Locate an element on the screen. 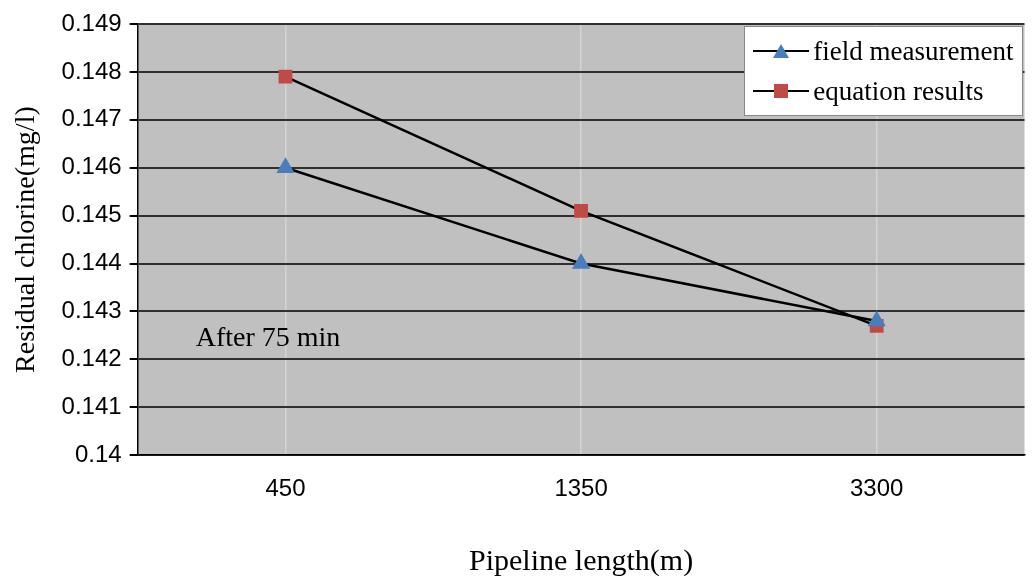  x-tick-label: 450 is located at coordinates (285, 488).